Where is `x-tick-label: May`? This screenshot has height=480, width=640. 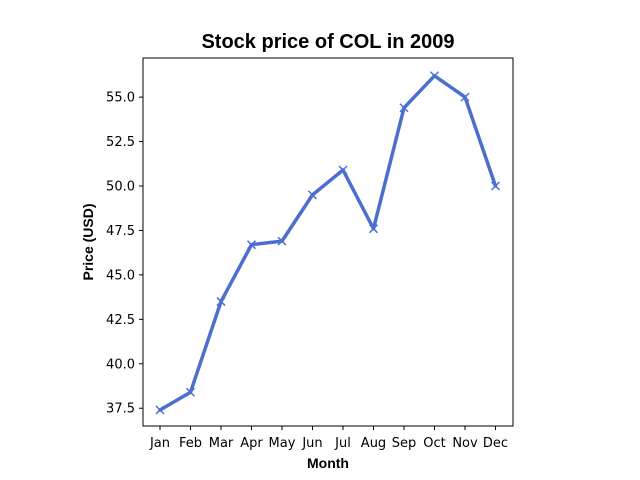 x-tick-label: May is located at coordinates (282, 443).